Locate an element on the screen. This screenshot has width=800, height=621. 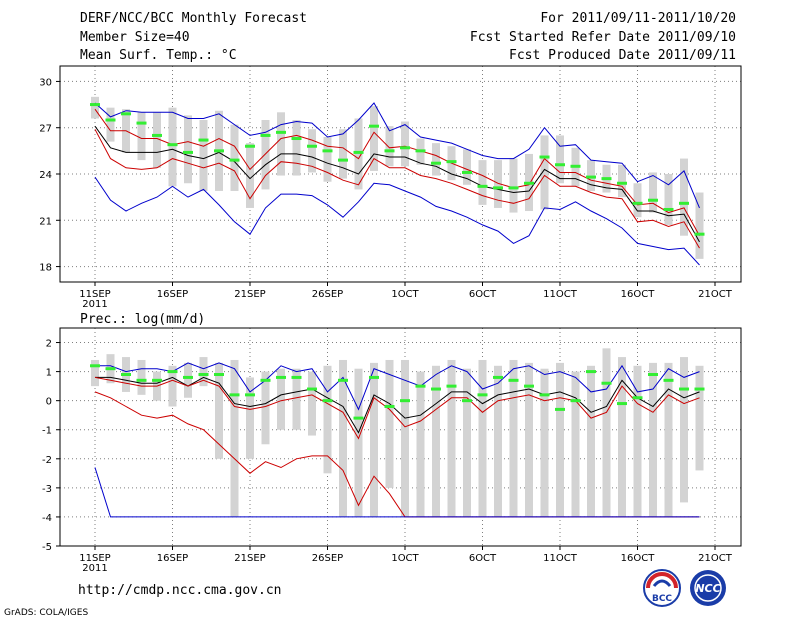
ncc-logo: NCC is located at coordinates (708, 588).